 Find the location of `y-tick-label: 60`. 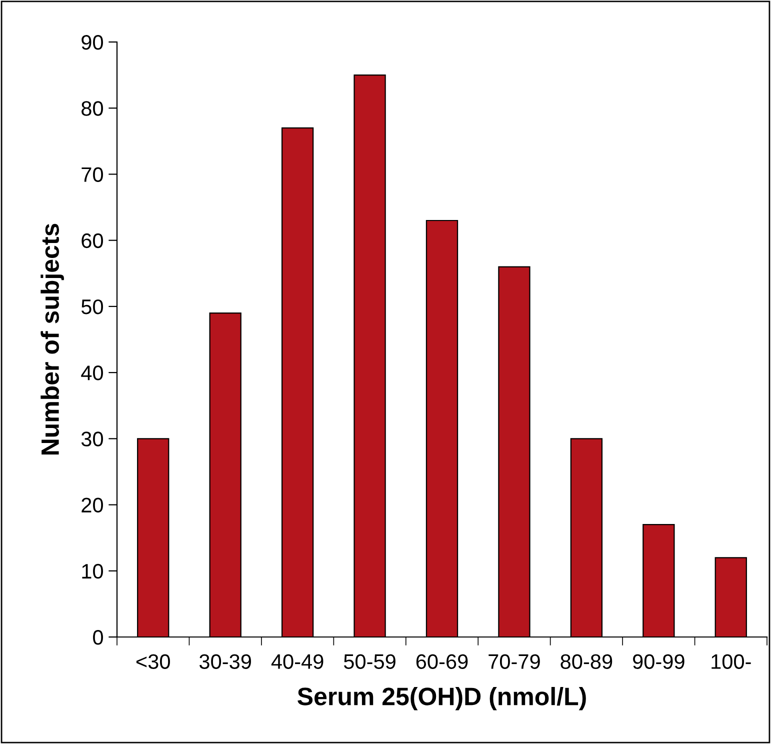

y-tick-label: 60 is located at coordinates (92, 240).